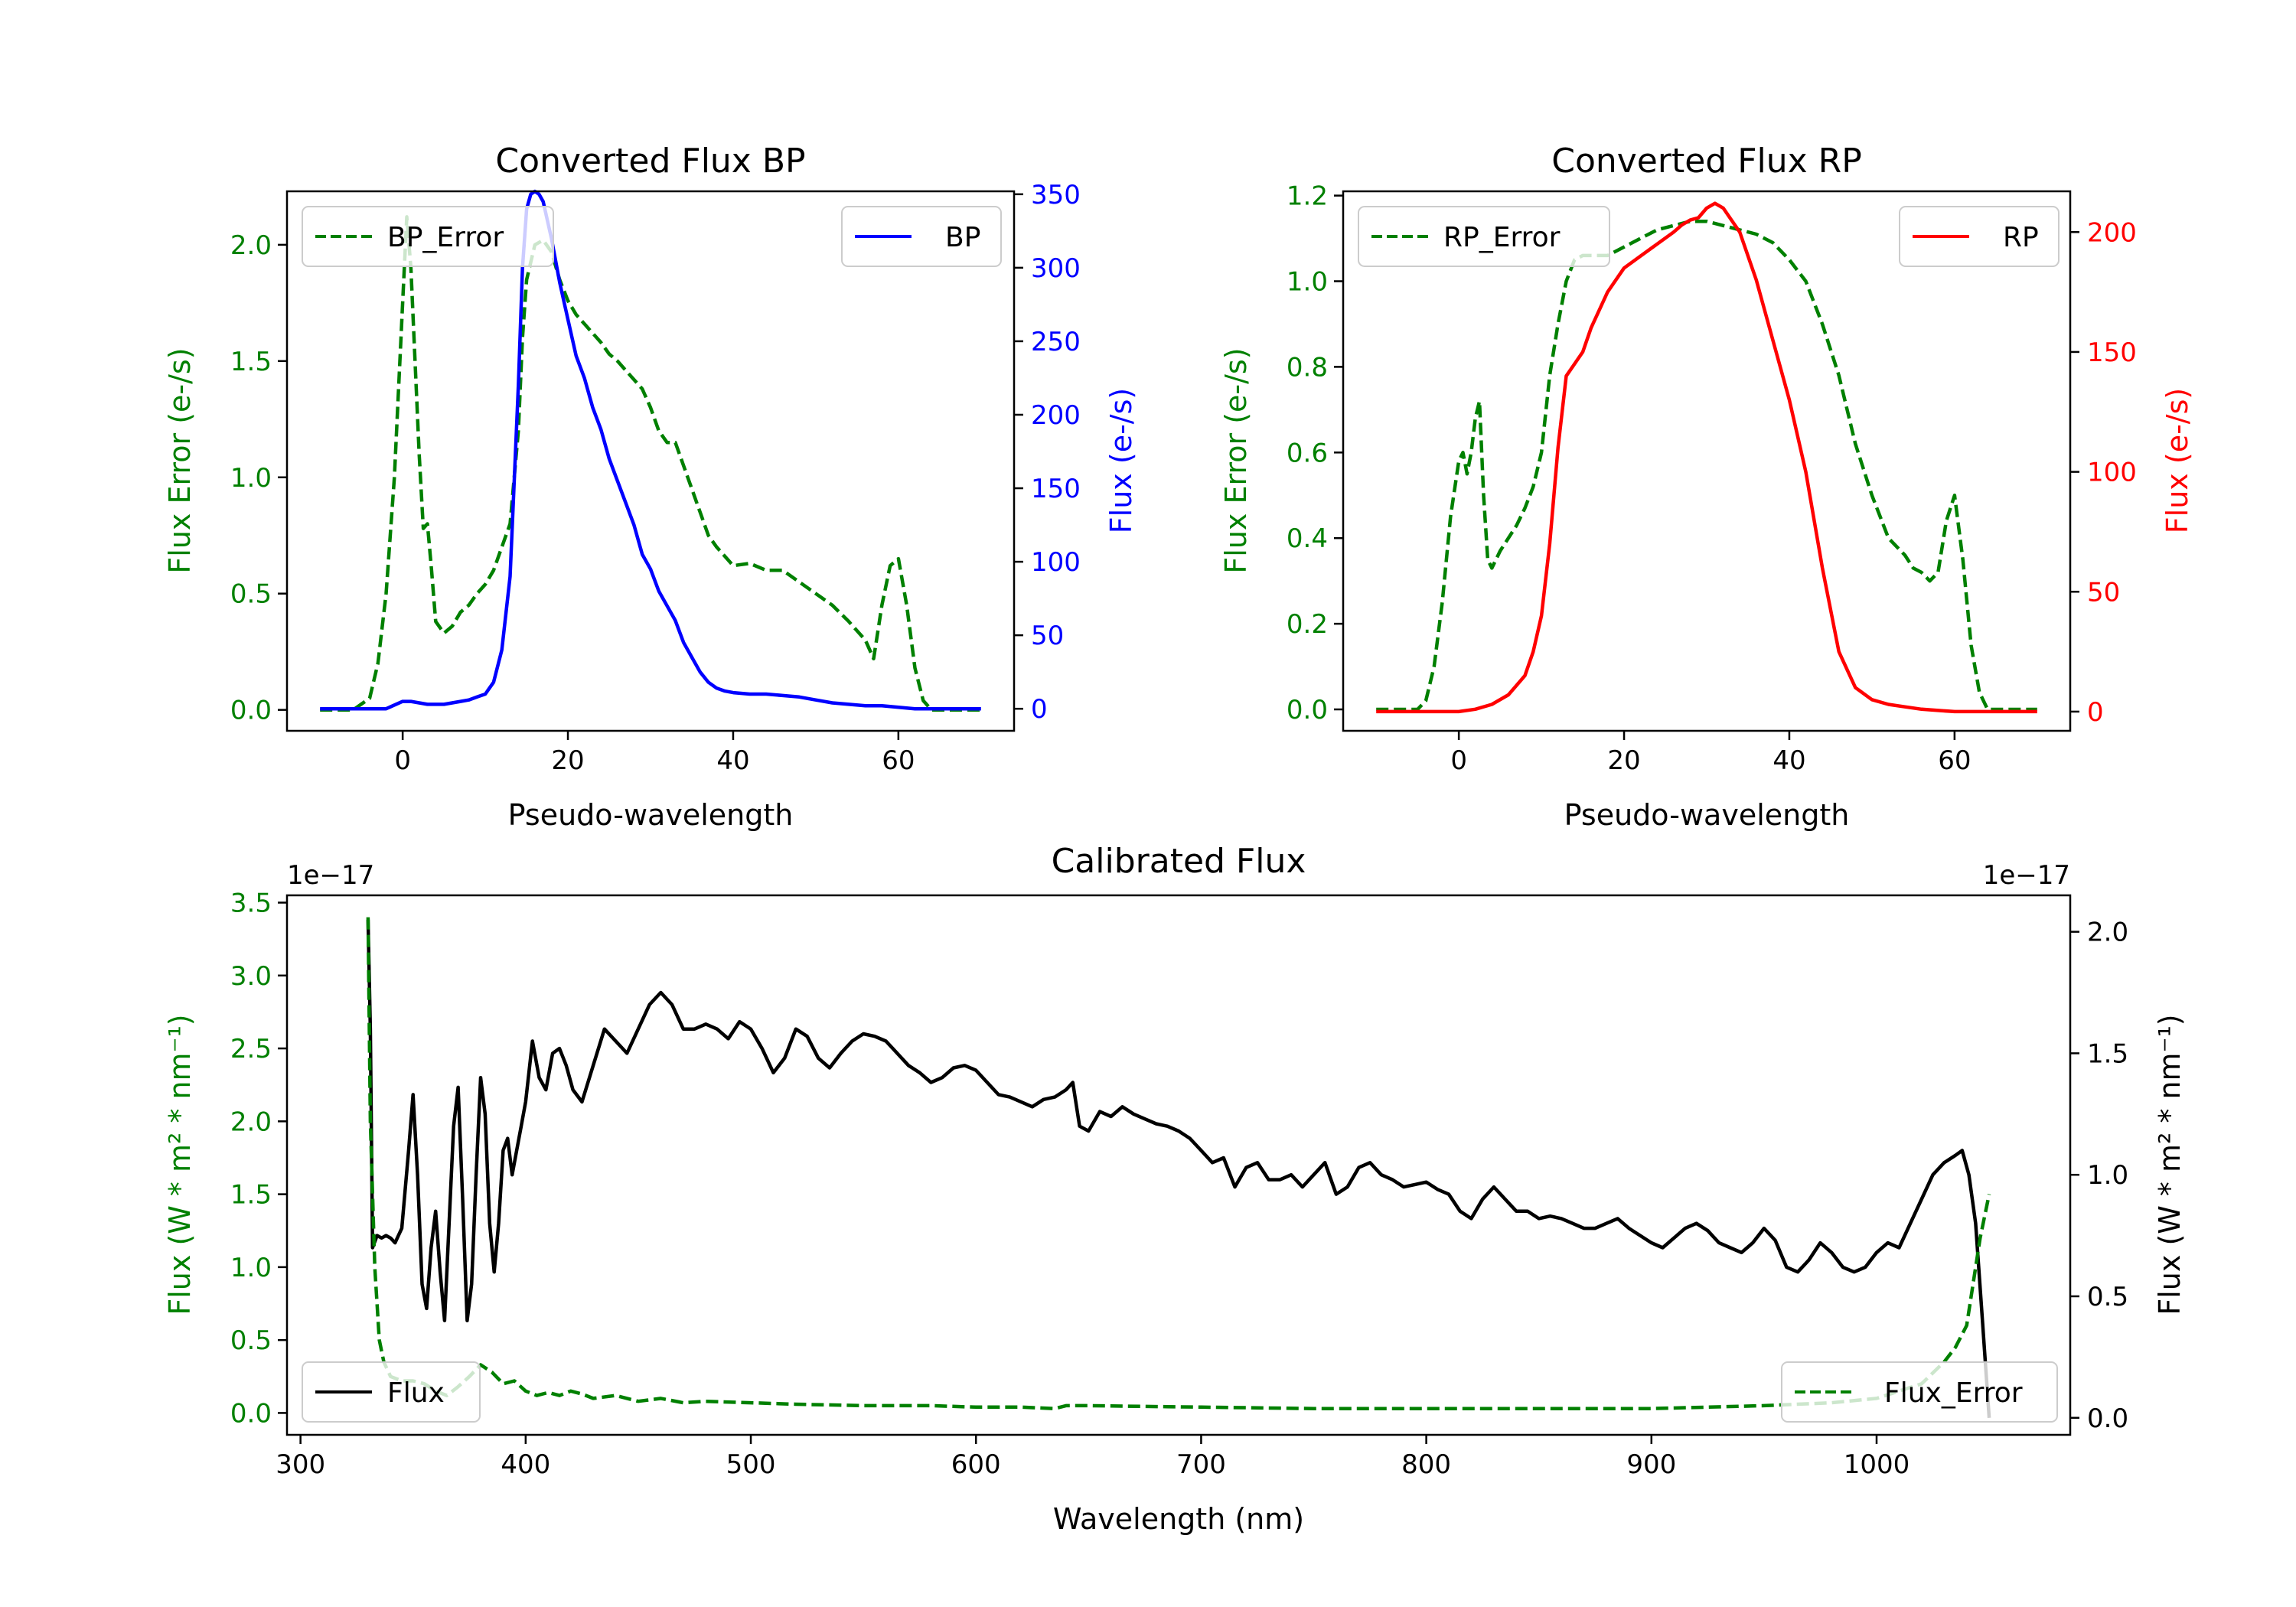 The height and width of the screenshot is (1607, 2296). I want to click on x-tick-label-cal: 900, so click(1651, 1464).